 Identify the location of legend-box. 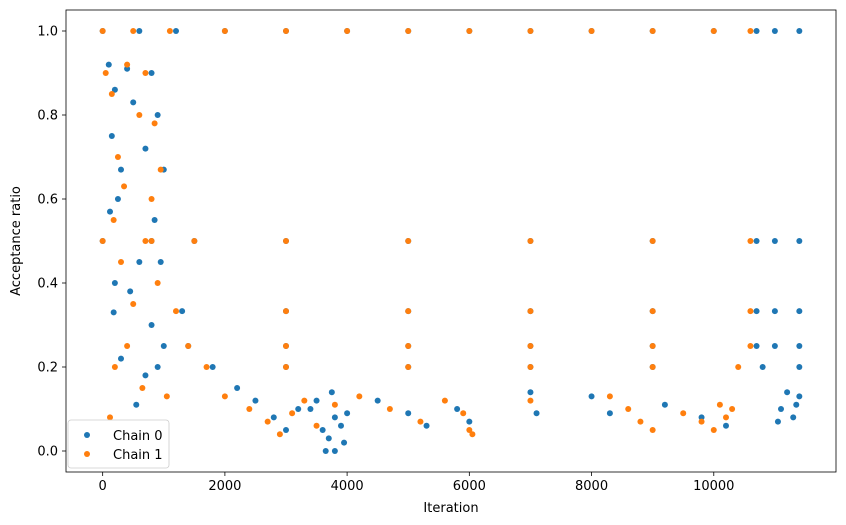
(118, 444).